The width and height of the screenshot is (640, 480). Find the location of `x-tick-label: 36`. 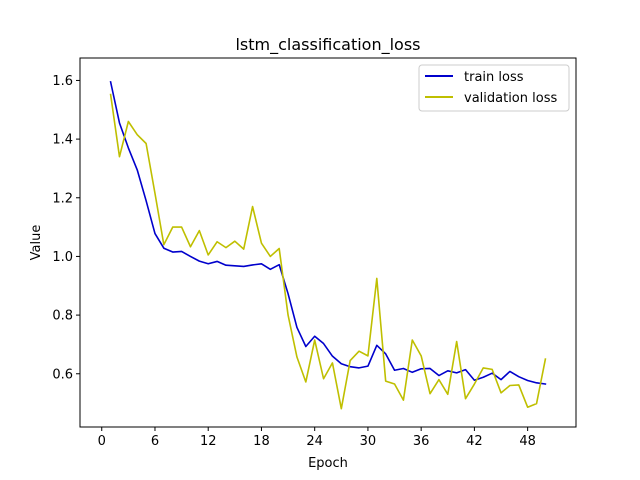

x-tick-label: 36 is located at coordinates (421, 441).